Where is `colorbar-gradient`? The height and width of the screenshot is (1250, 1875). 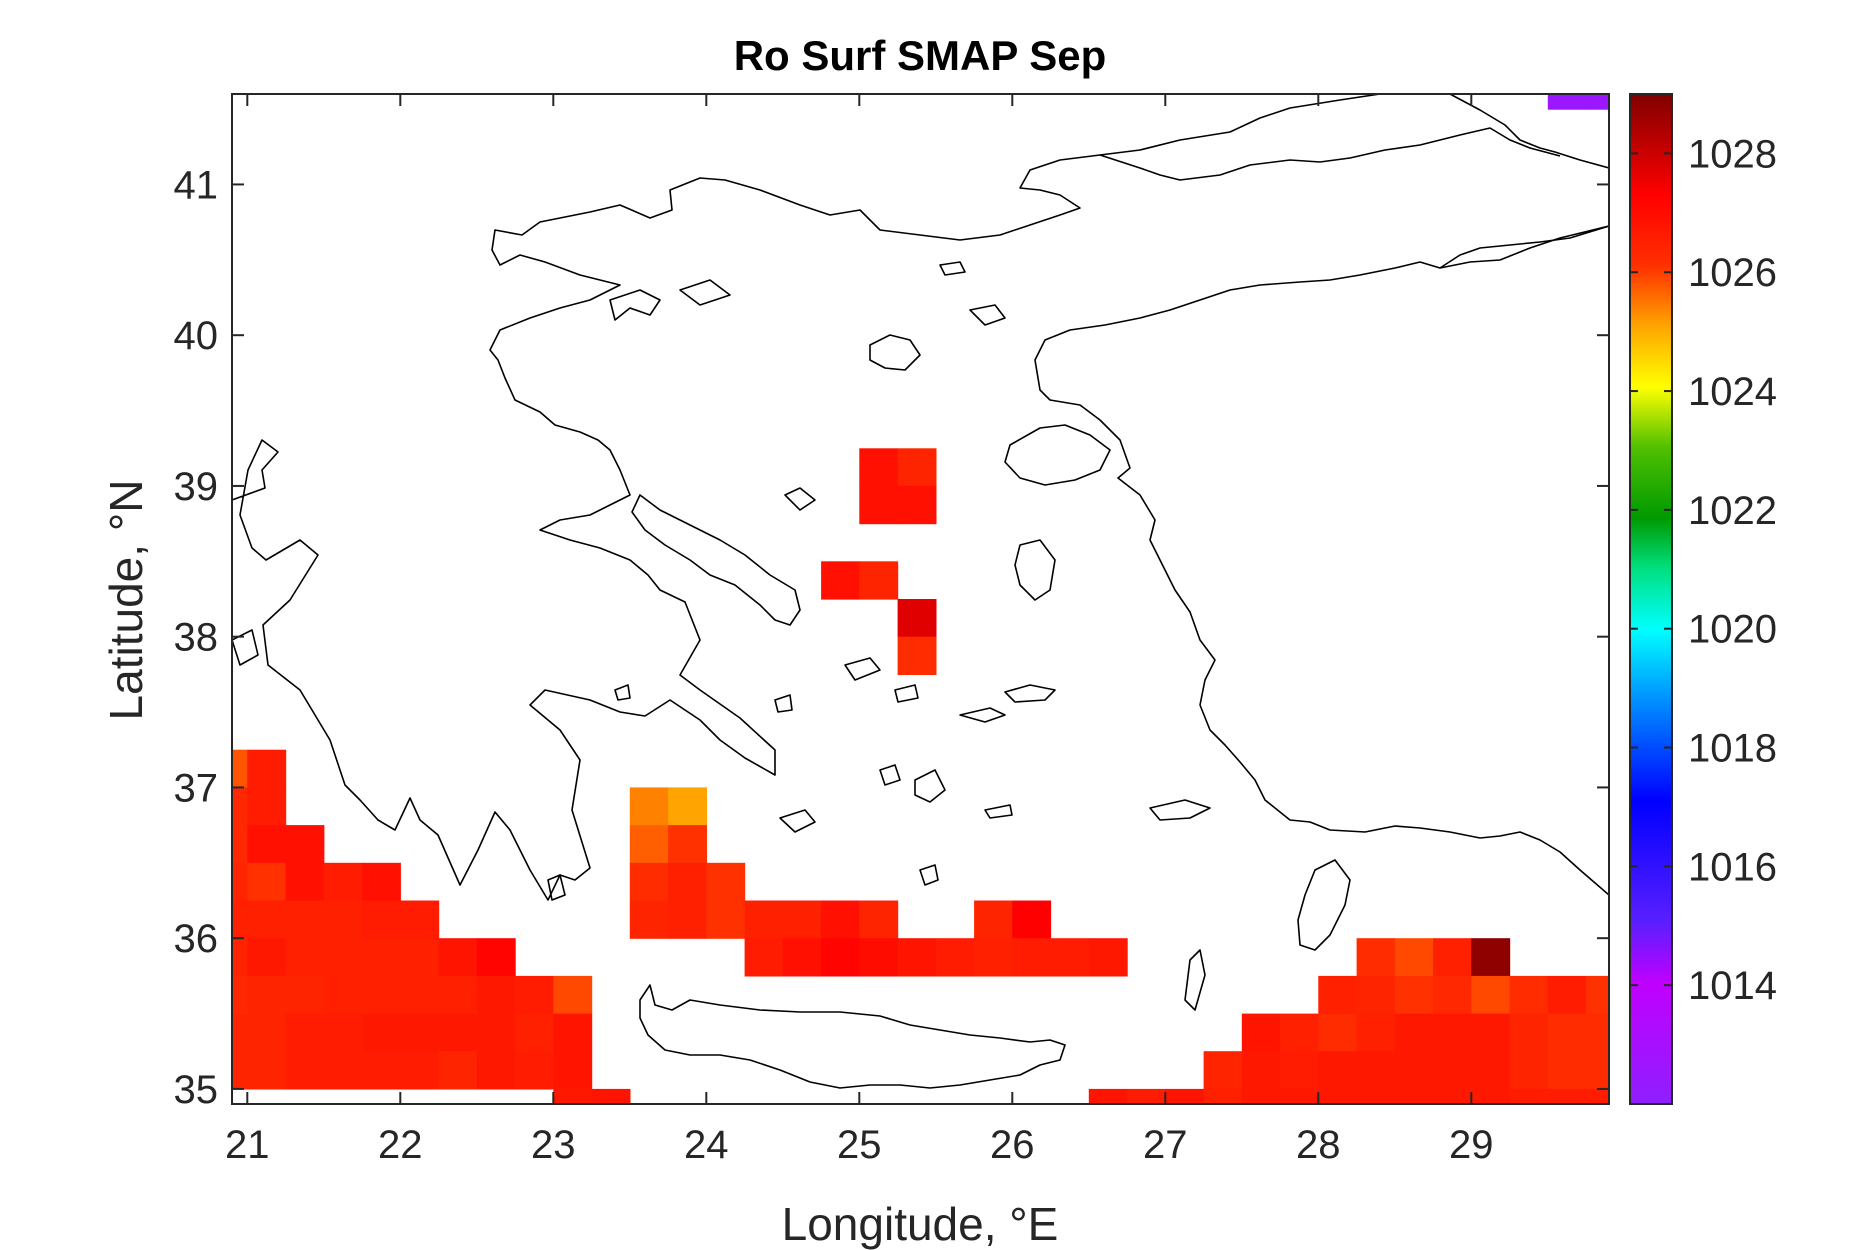
colorbar-gradient is located at coordinates (1651, 599).